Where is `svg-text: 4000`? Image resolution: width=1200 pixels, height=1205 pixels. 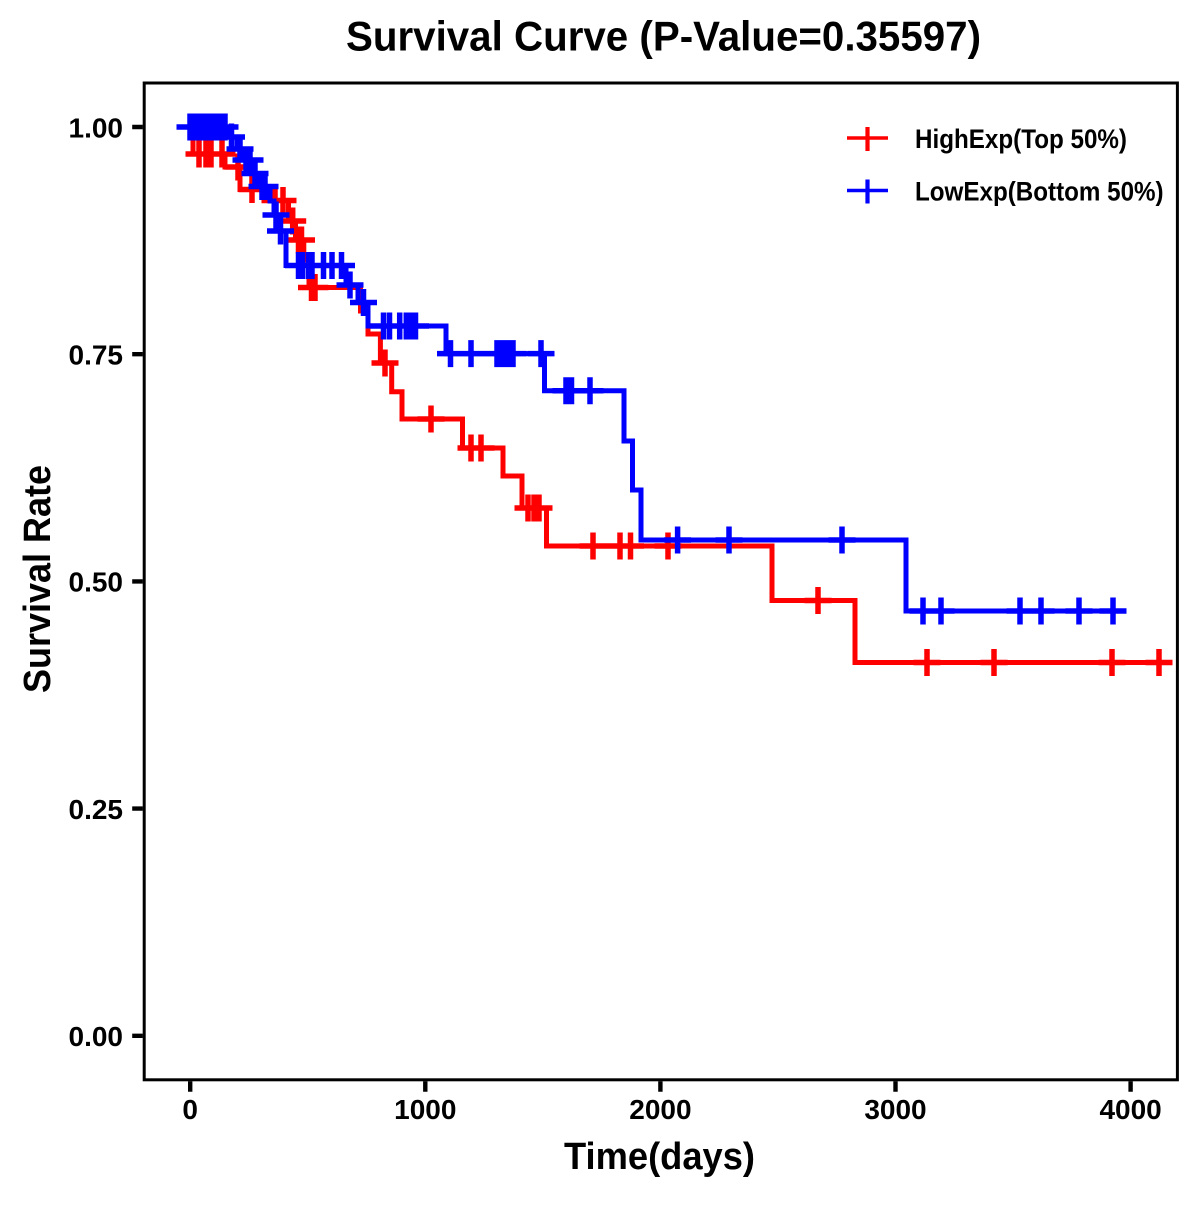 svg-text: 4000 is located at coordinates (1130, 1109).